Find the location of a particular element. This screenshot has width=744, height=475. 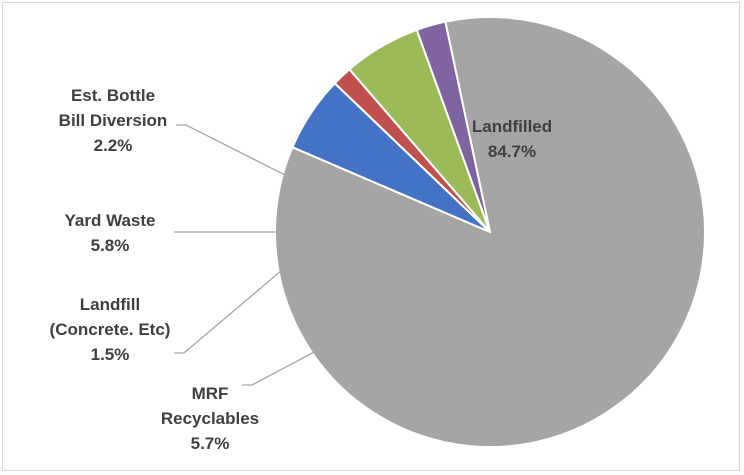

slice-name-1: MRF is located at coordinates (210, 393).